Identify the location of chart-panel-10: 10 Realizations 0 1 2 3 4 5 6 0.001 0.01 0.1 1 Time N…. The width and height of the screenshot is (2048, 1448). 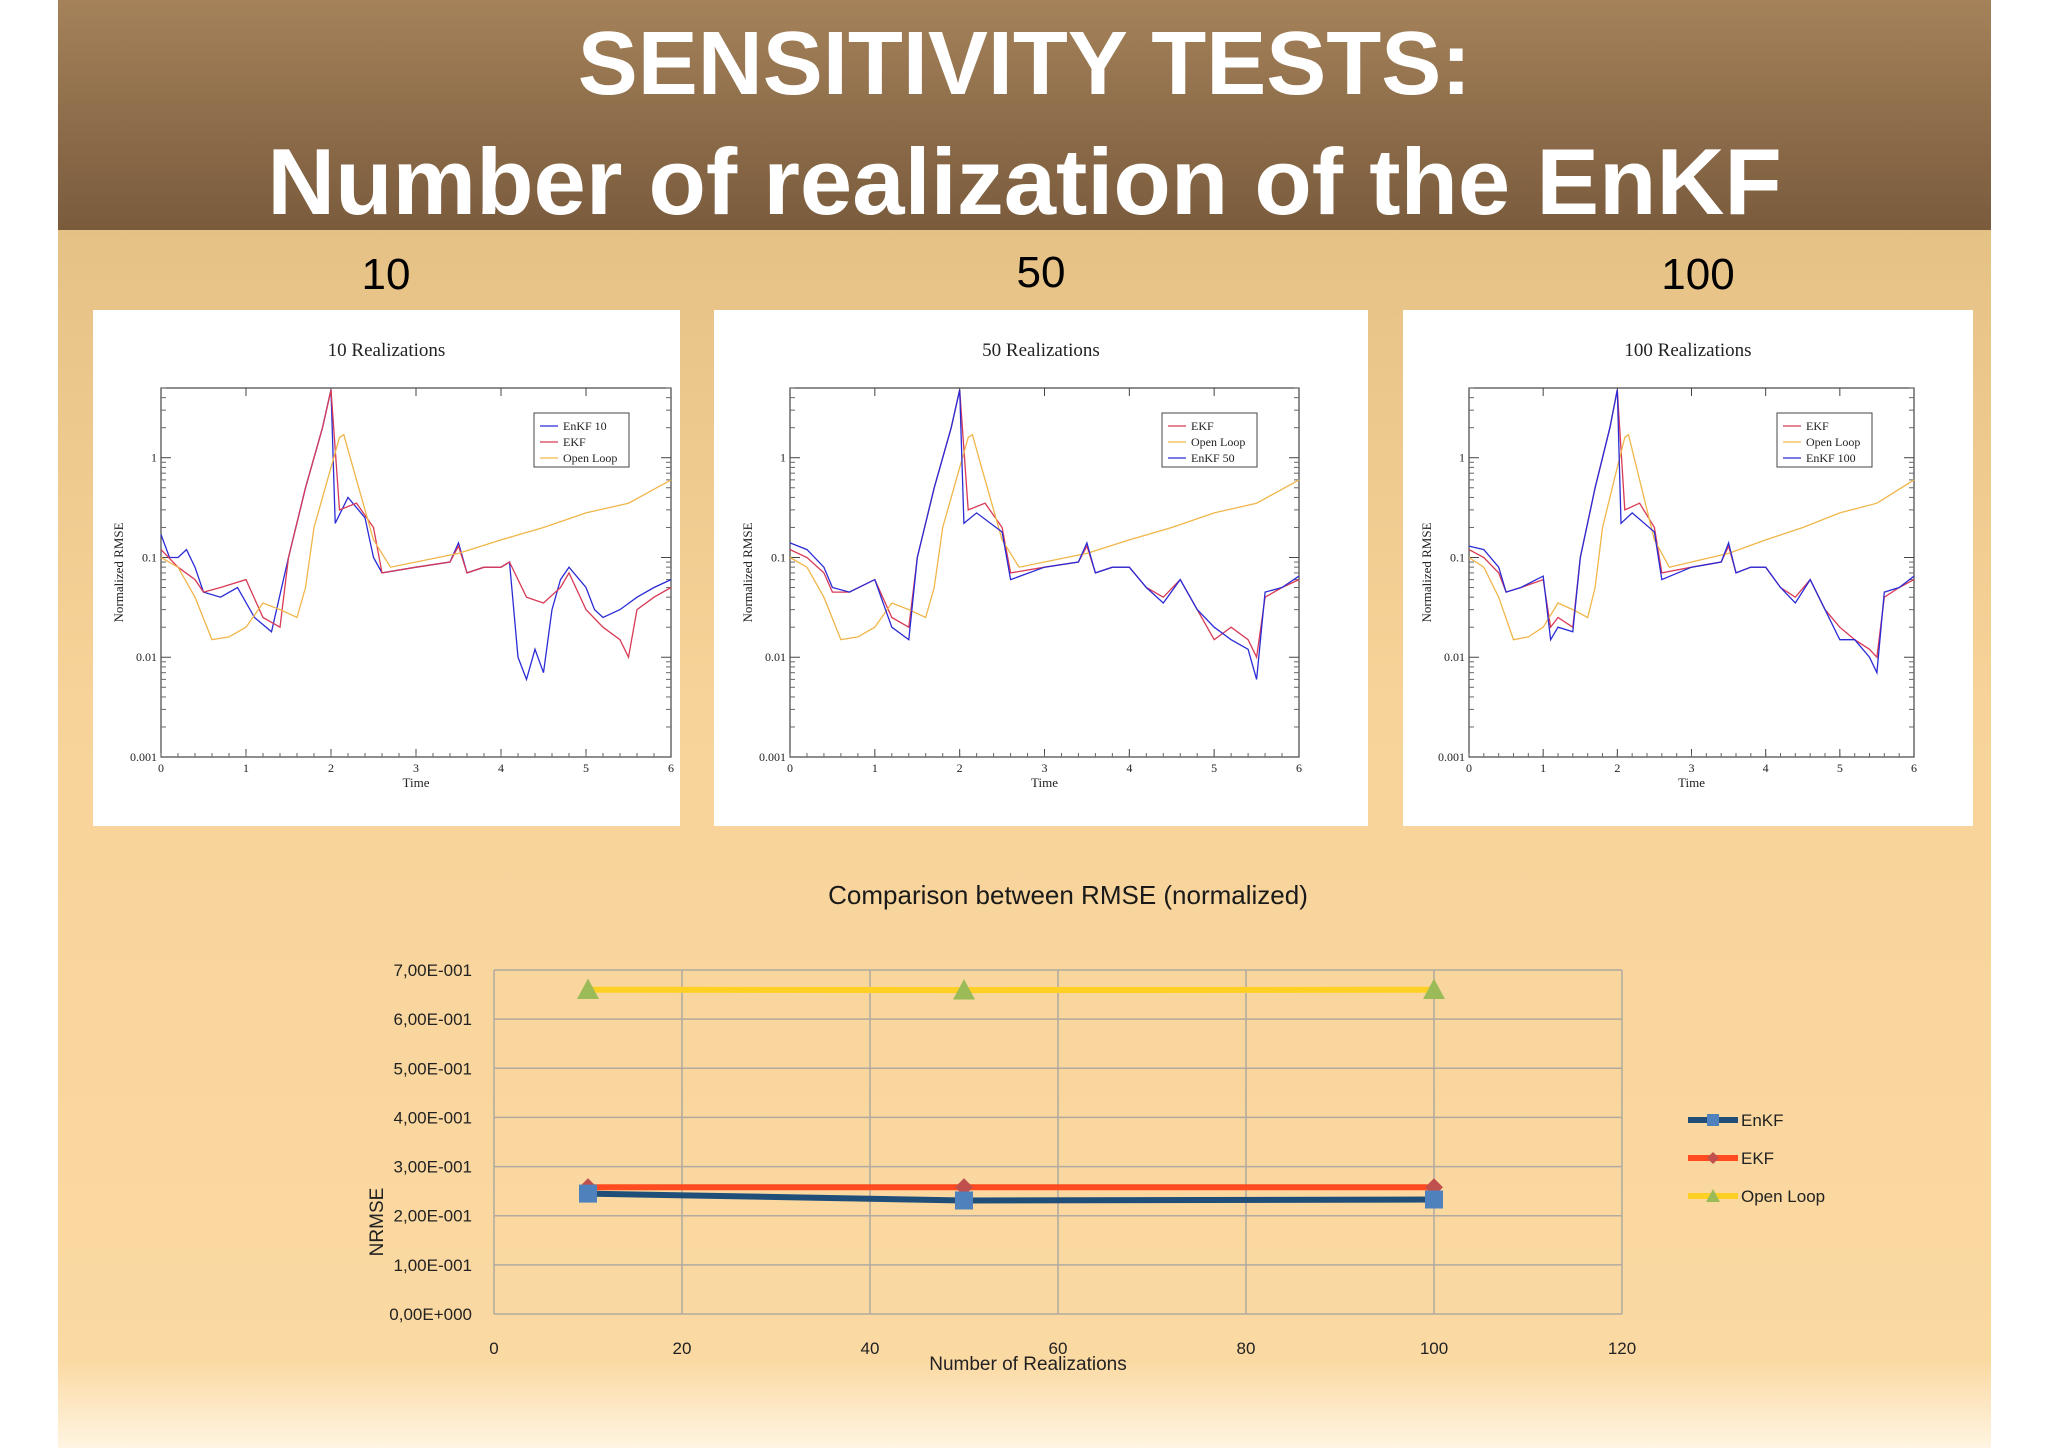
(386, 568).